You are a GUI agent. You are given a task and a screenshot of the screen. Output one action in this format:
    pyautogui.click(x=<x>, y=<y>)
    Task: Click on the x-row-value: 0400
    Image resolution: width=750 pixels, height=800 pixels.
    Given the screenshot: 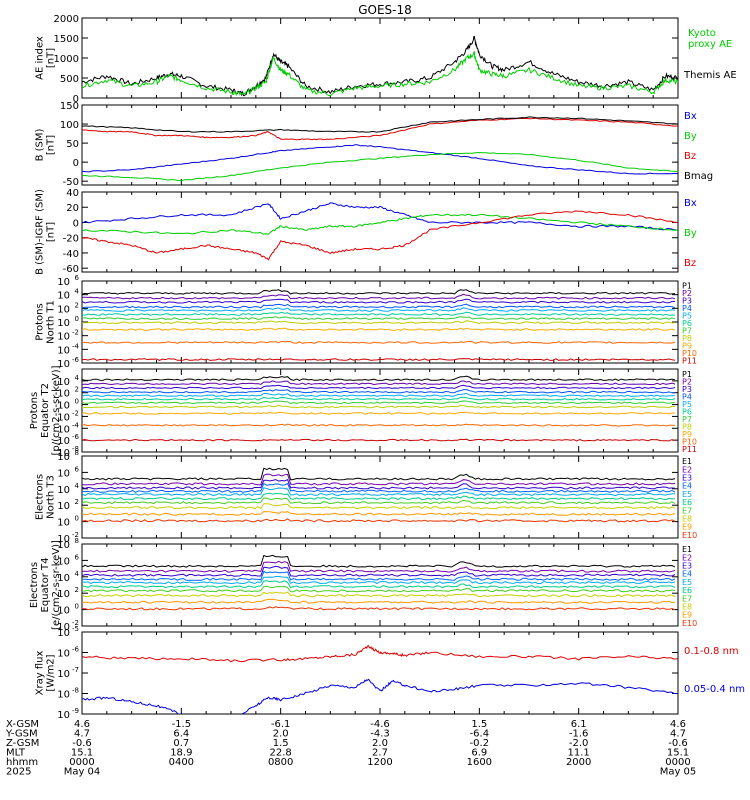 What is the action you would take?
    pyautogui.click(x=181, y=762)
    